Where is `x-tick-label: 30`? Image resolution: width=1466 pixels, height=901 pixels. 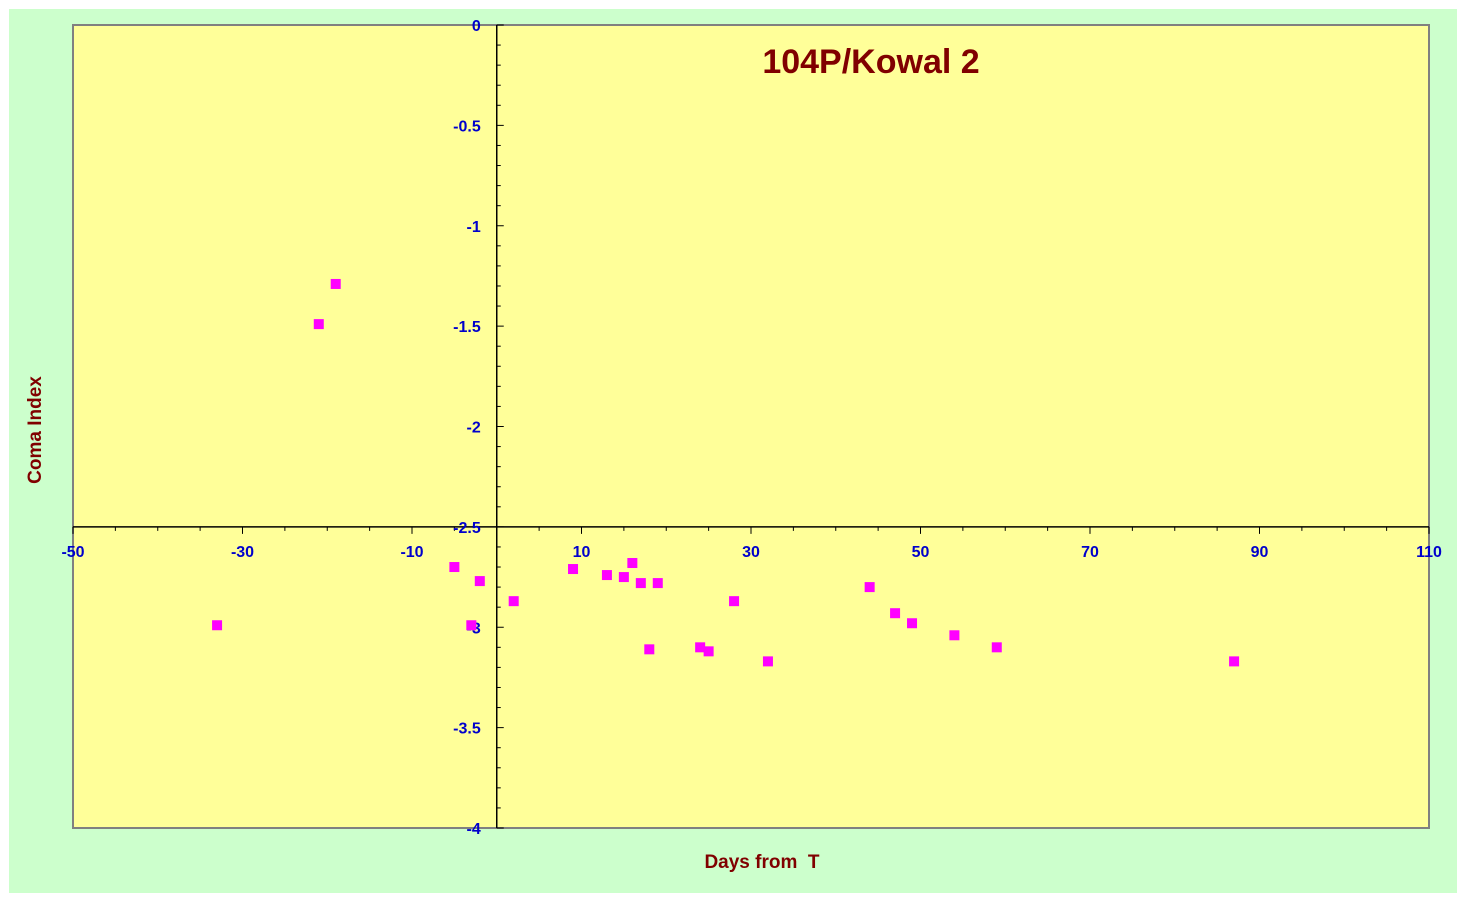
x-tick-label: 30 is located at coordinates (751, 552).